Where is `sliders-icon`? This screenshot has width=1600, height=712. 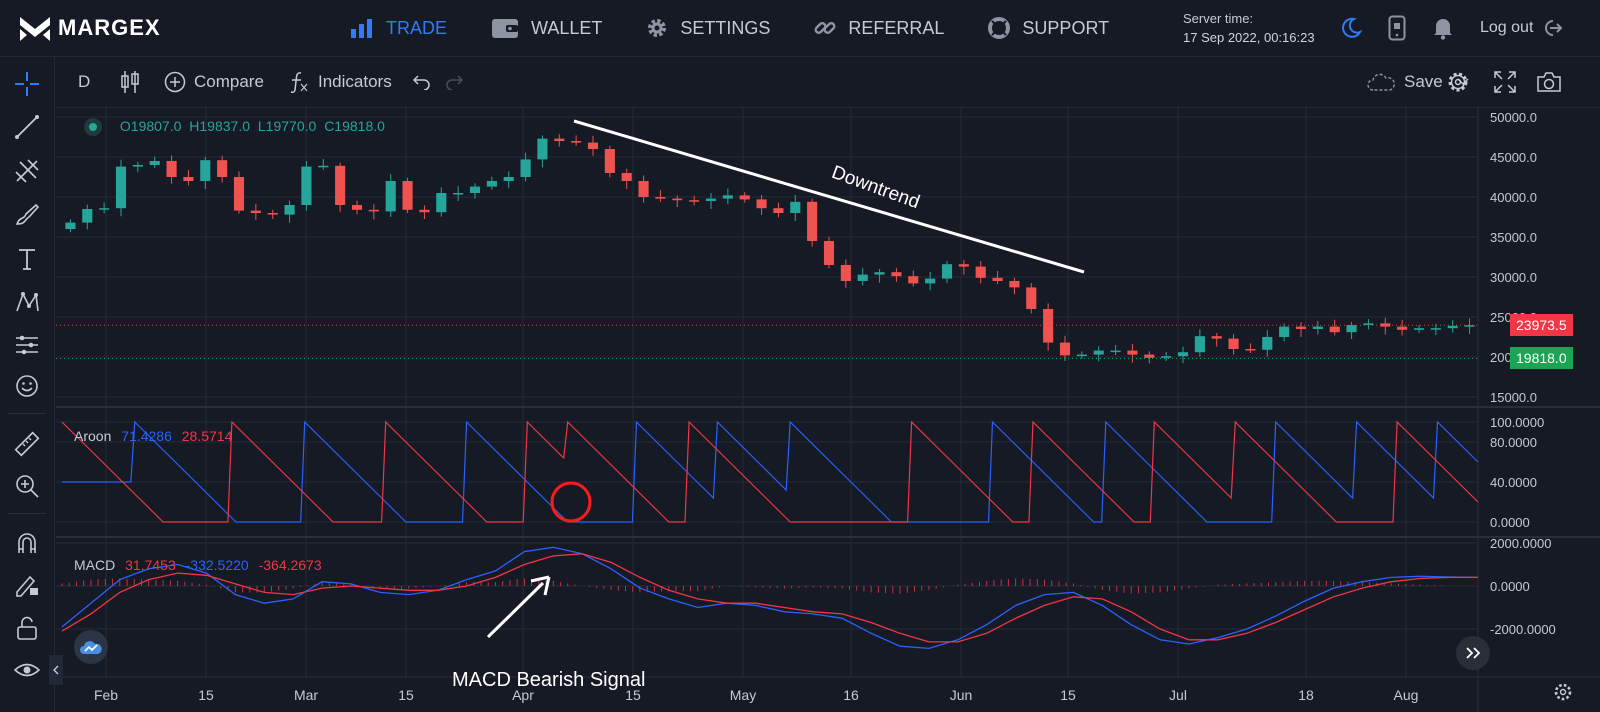
sliders-icon is located at coordinates (27, 345).